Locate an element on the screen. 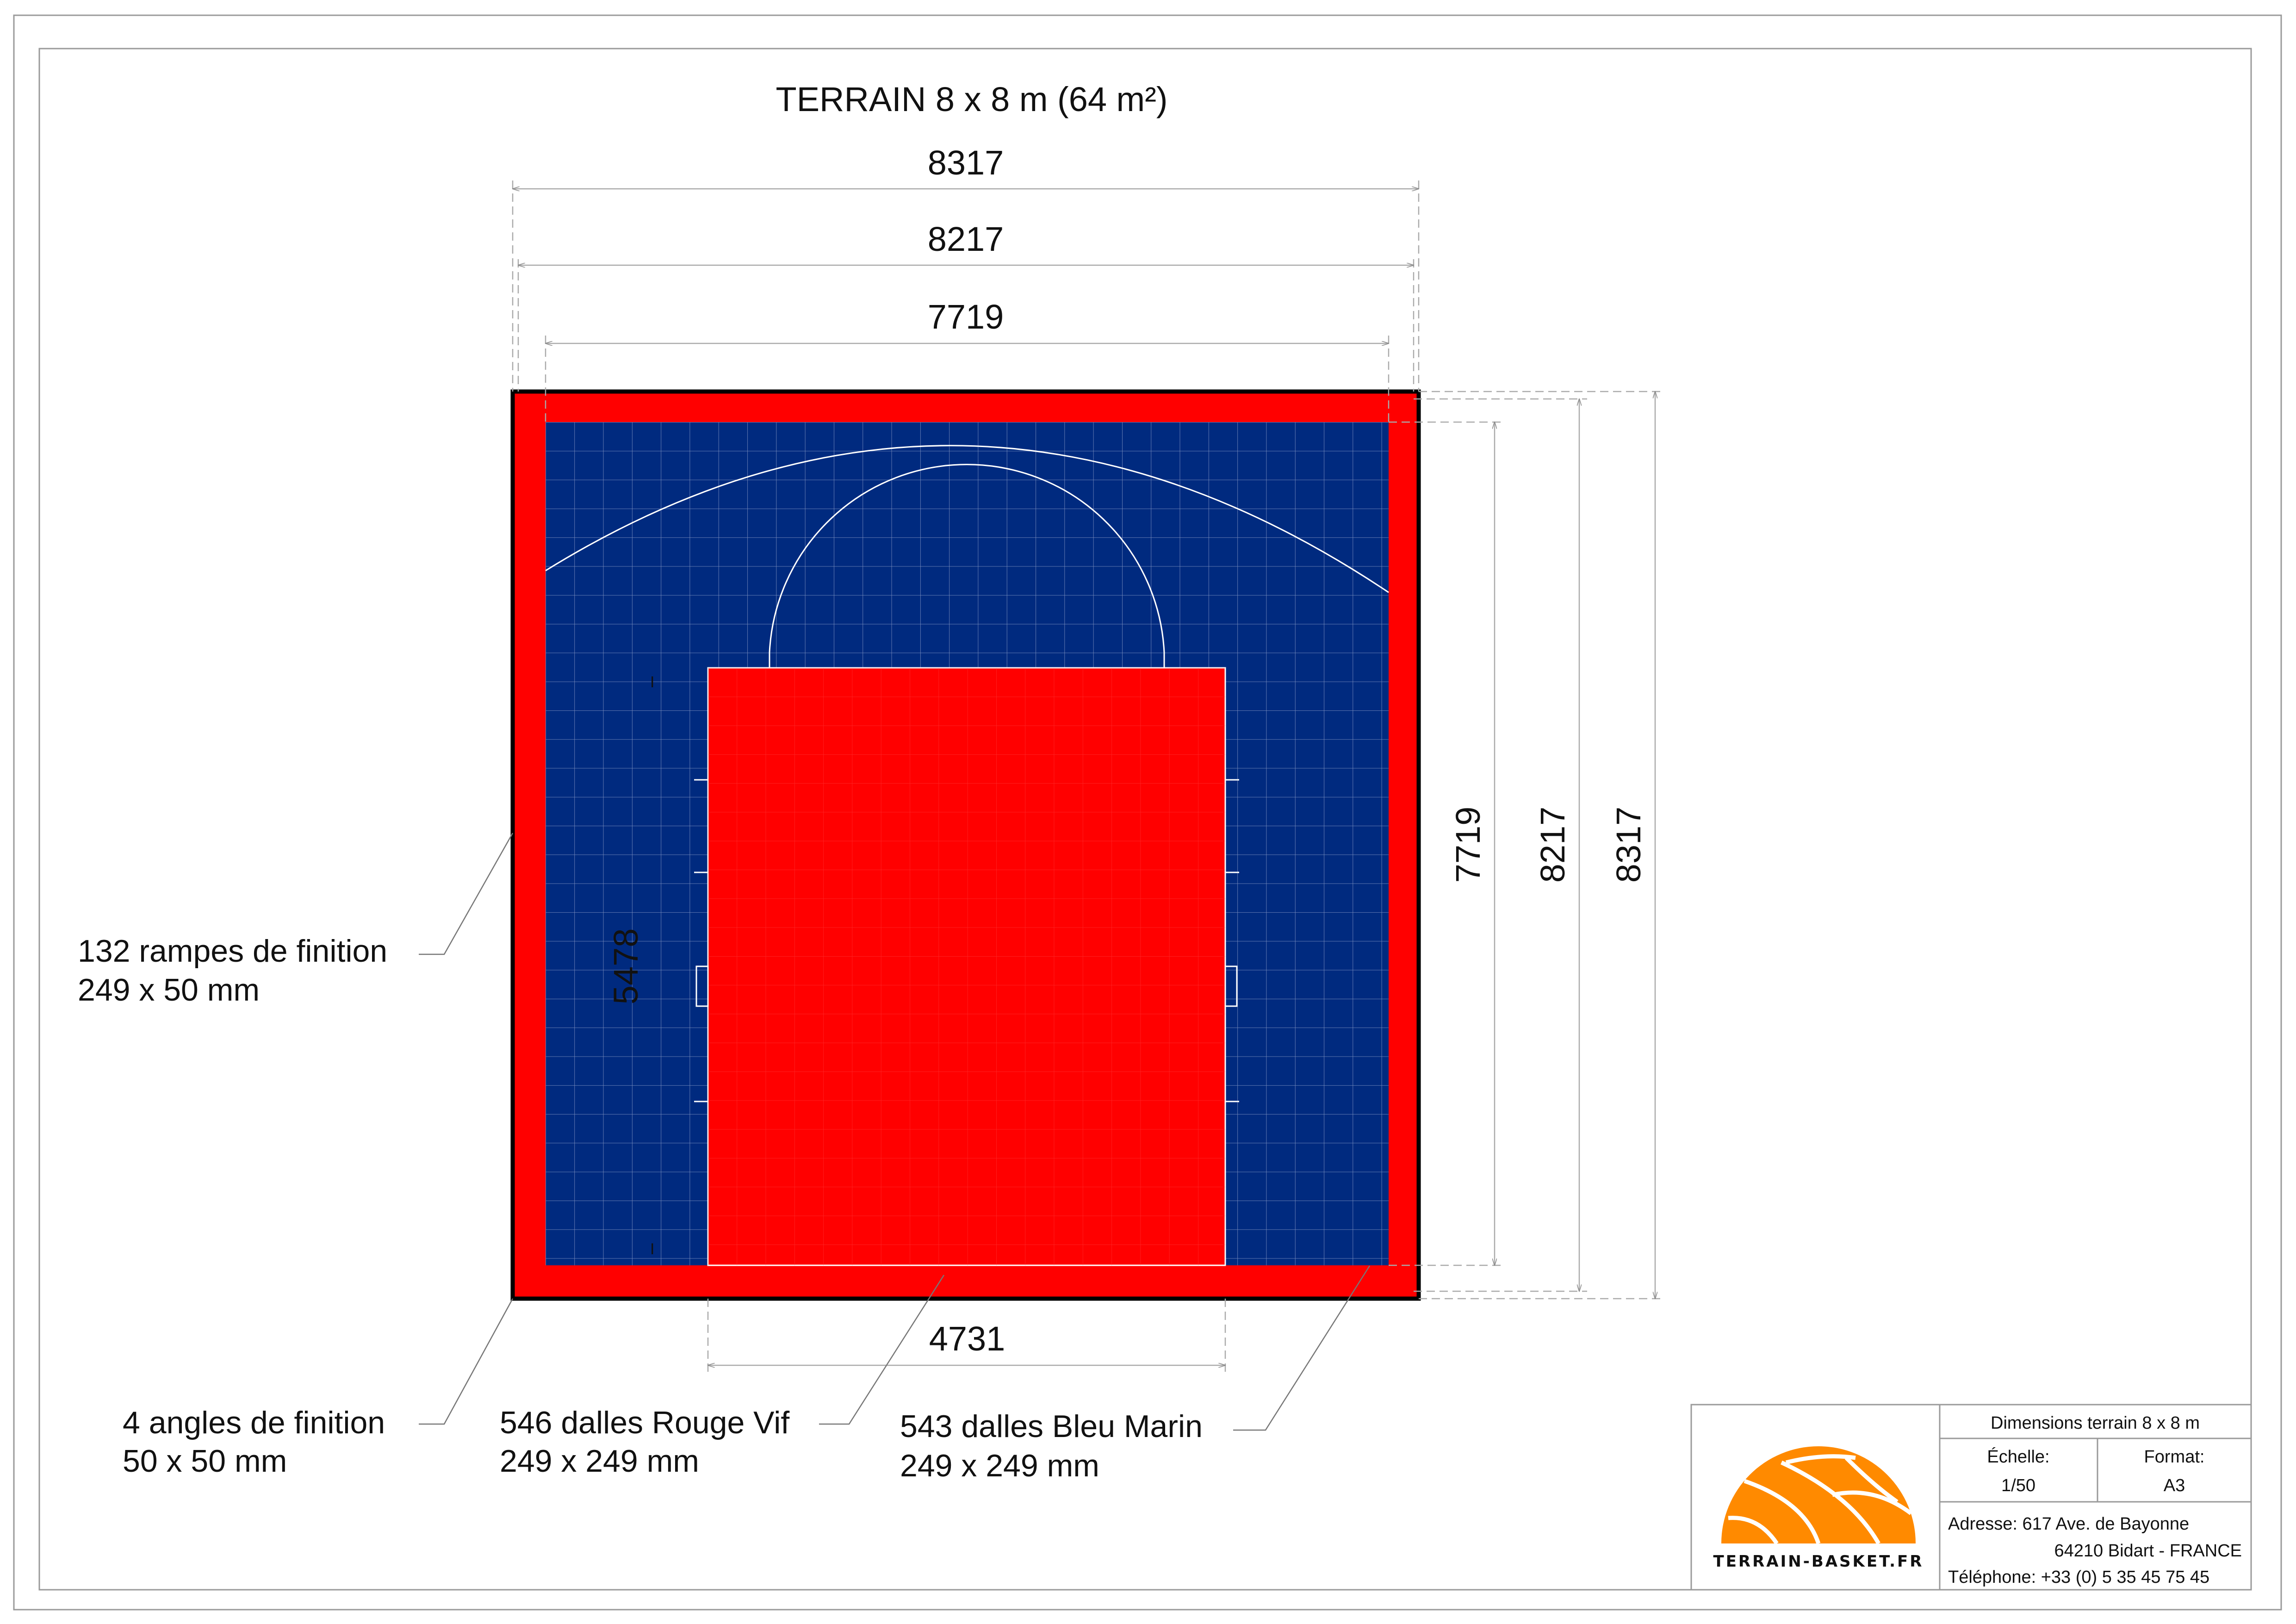 This screenshot has height=1624, width=2296. red-tiles-label-line1: 546 dalles Rouge Vif is located at coordinates (645, 1422).